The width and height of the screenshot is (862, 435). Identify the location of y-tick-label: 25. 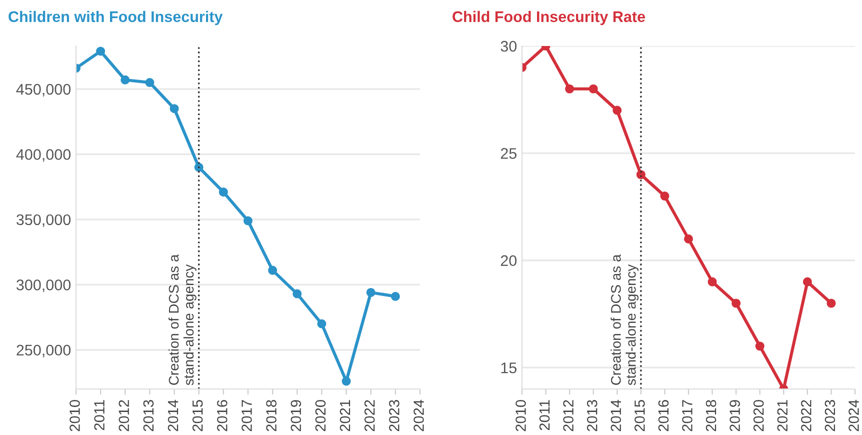
(508, 153).